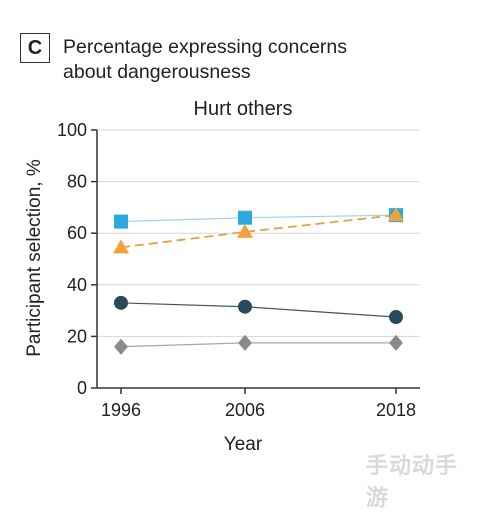 The image size is (478, 512). I want to click on x-axis-label: Year, so click(243, 444).